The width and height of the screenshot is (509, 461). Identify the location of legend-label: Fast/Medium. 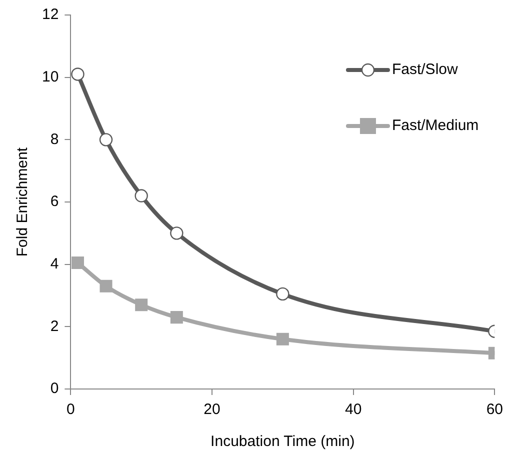
(435, 125).